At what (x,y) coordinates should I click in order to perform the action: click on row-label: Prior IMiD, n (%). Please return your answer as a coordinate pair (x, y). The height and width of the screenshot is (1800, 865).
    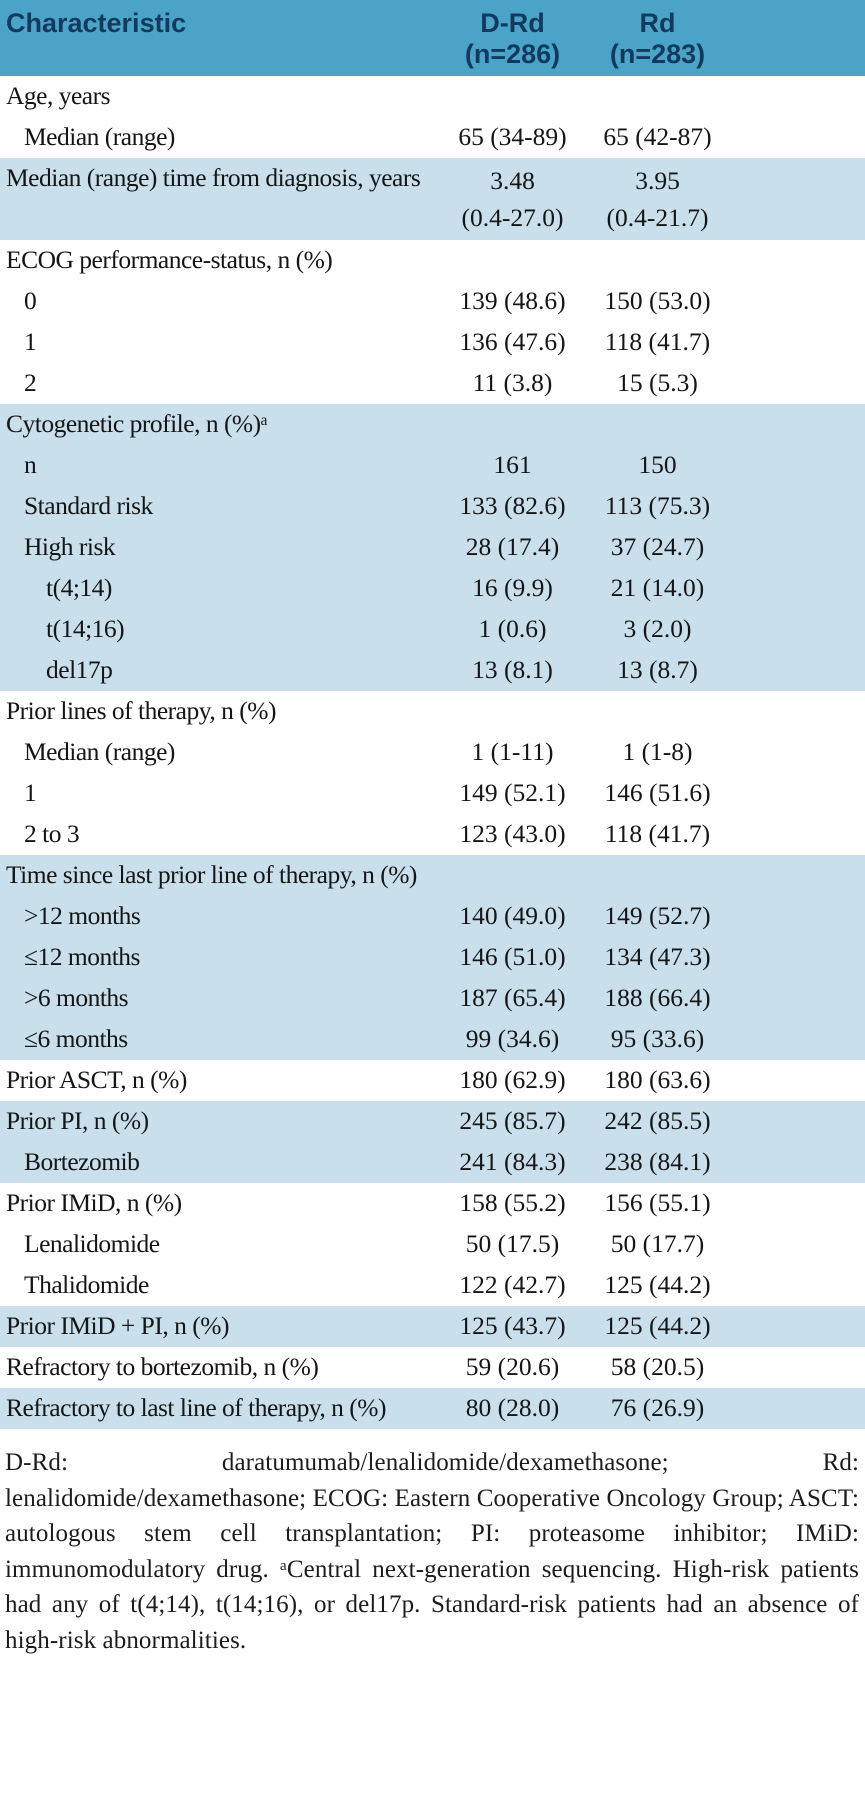
    Looking at the image, I should click on (94, 1203).